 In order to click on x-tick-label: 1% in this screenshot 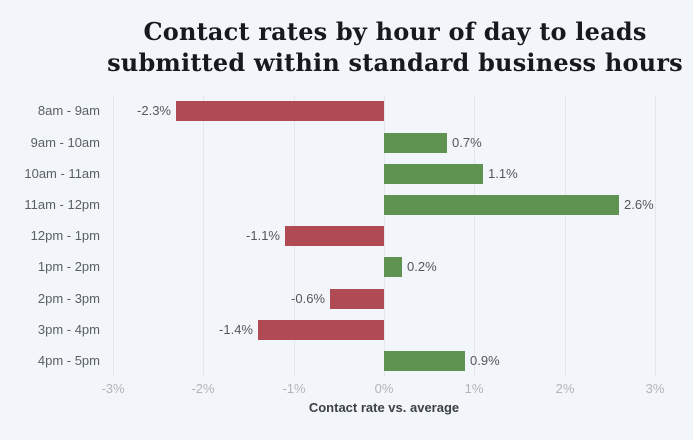, I will do `click(474, 388)`.